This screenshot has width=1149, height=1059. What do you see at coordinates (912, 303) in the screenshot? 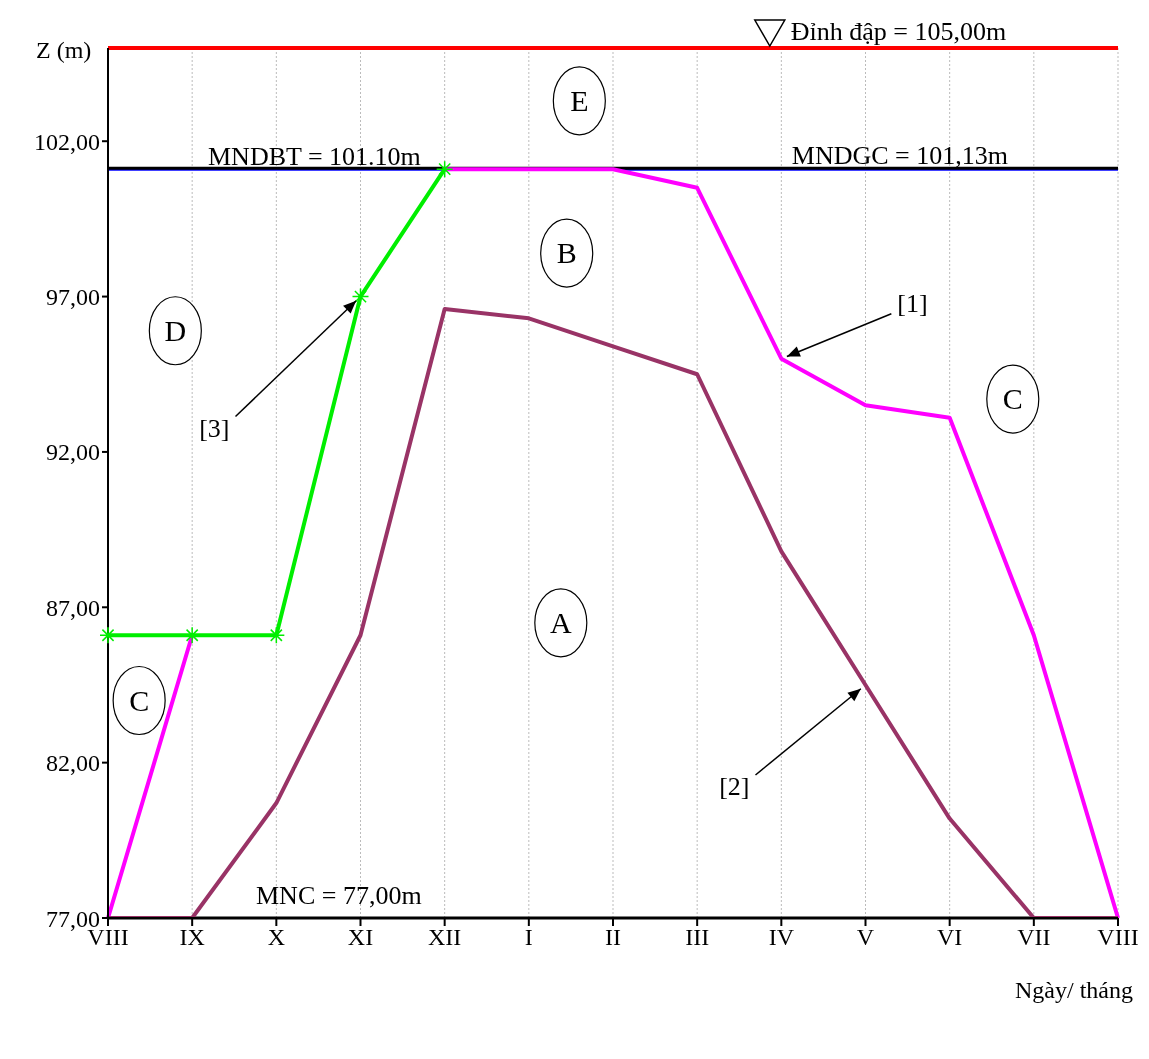
I see `annotation: [1]` at bounding box center [912, 303].